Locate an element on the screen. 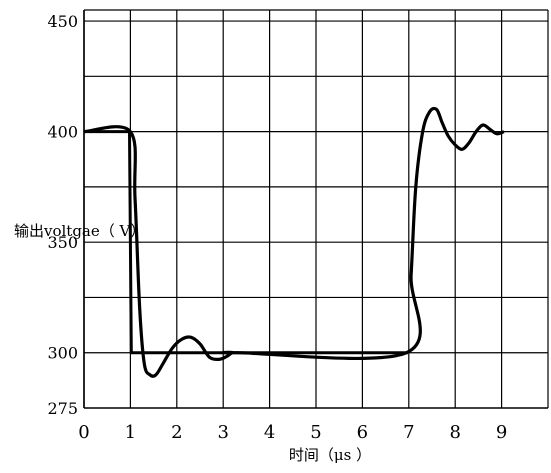  y-tick-label: 275 is located at coordinates (62, 408).